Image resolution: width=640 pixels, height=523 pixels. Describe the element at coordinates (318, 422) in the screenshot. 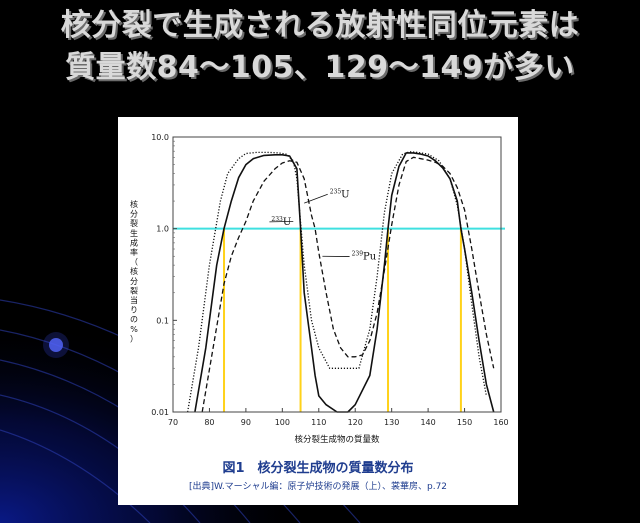

I see `x-tick-label: 110` at that location.